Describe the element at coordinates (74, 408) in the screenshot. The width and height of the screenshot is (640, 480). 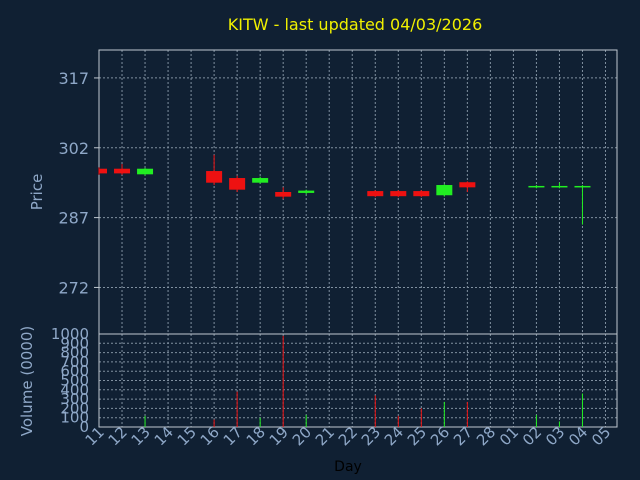
I see `volume-tick-label: 200` at that location.